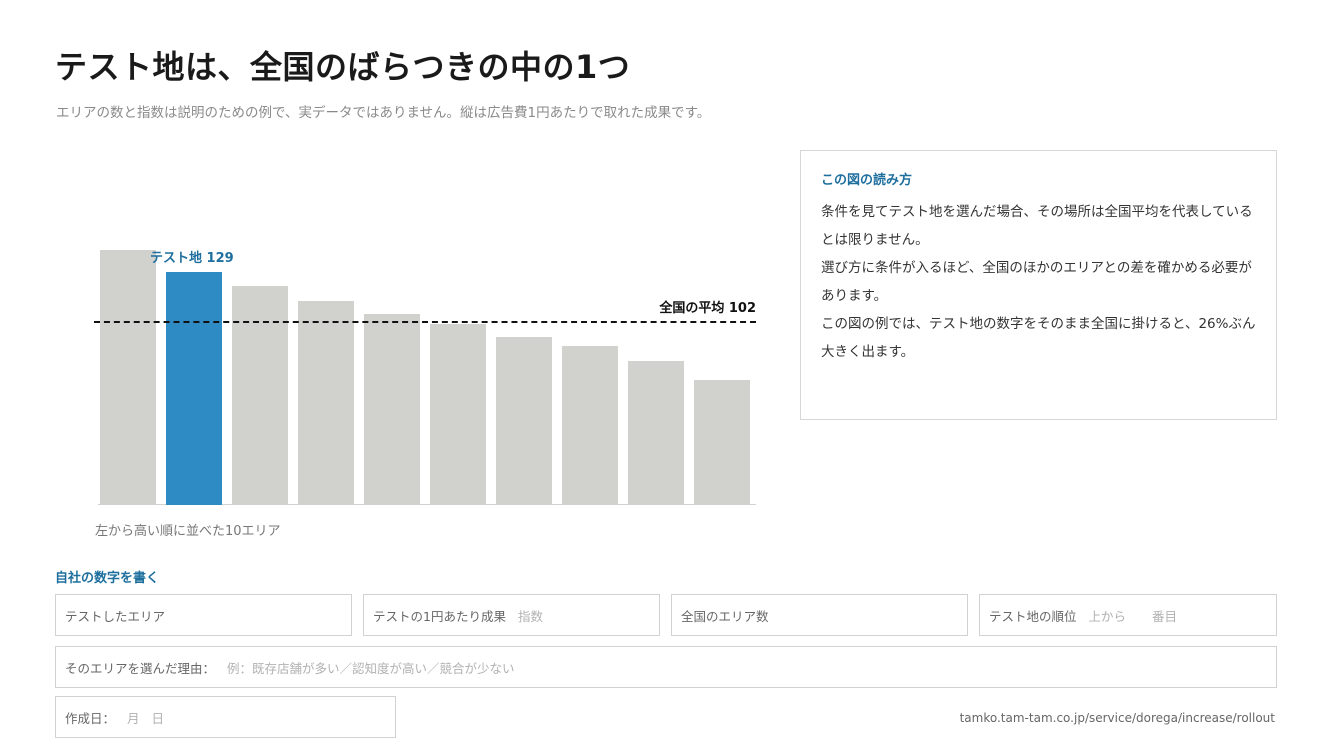  Describe the element at coordinates (725, 616) in the screenshot. I see `national-count-label: 全国のエリア数` at that location.